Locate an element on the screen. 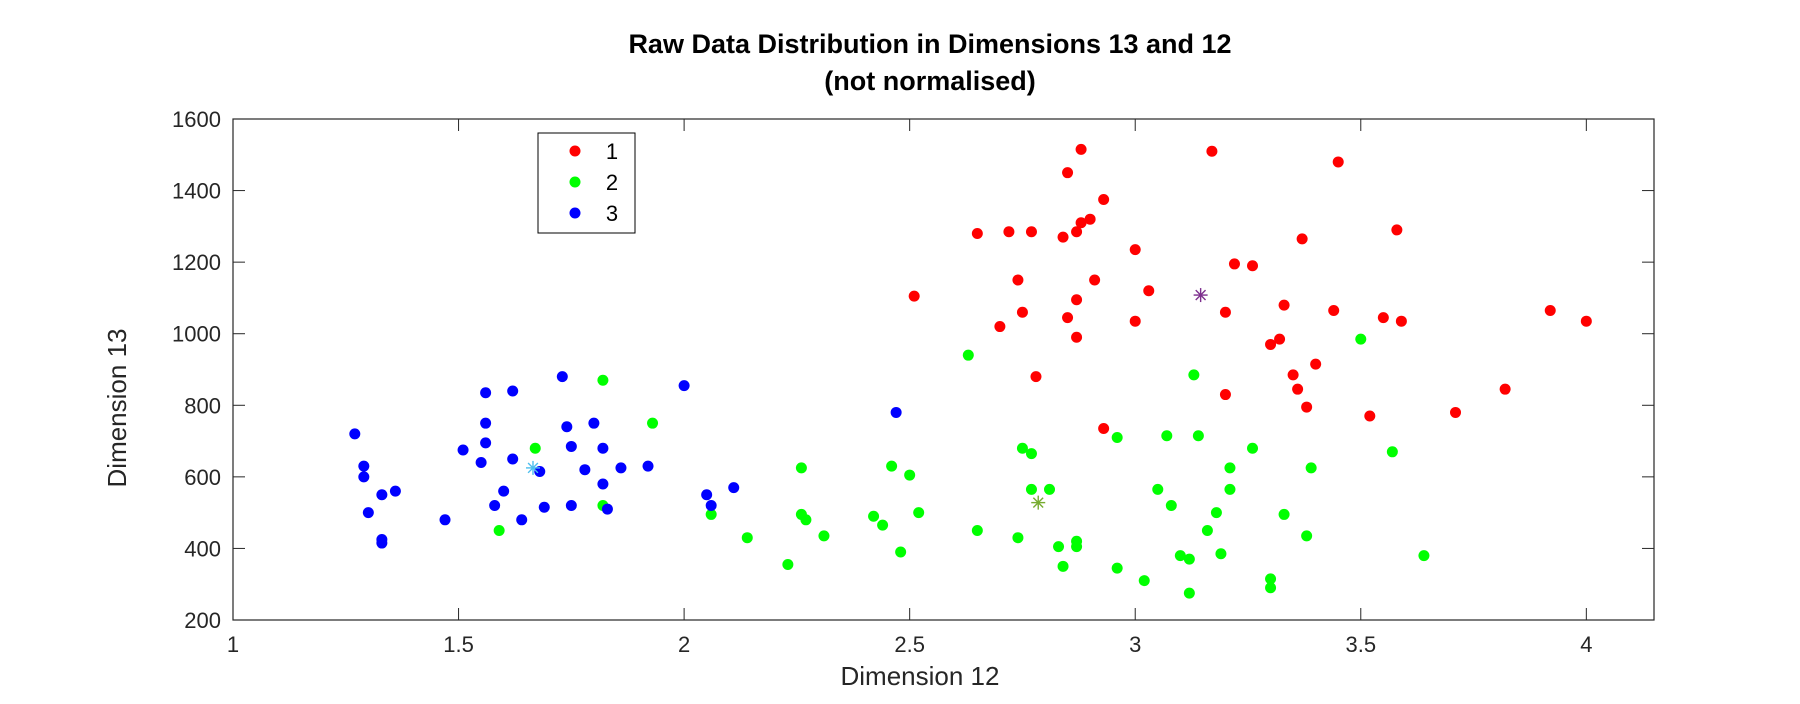  x-tick-label: 4 is located at coordinates (1586, 644).